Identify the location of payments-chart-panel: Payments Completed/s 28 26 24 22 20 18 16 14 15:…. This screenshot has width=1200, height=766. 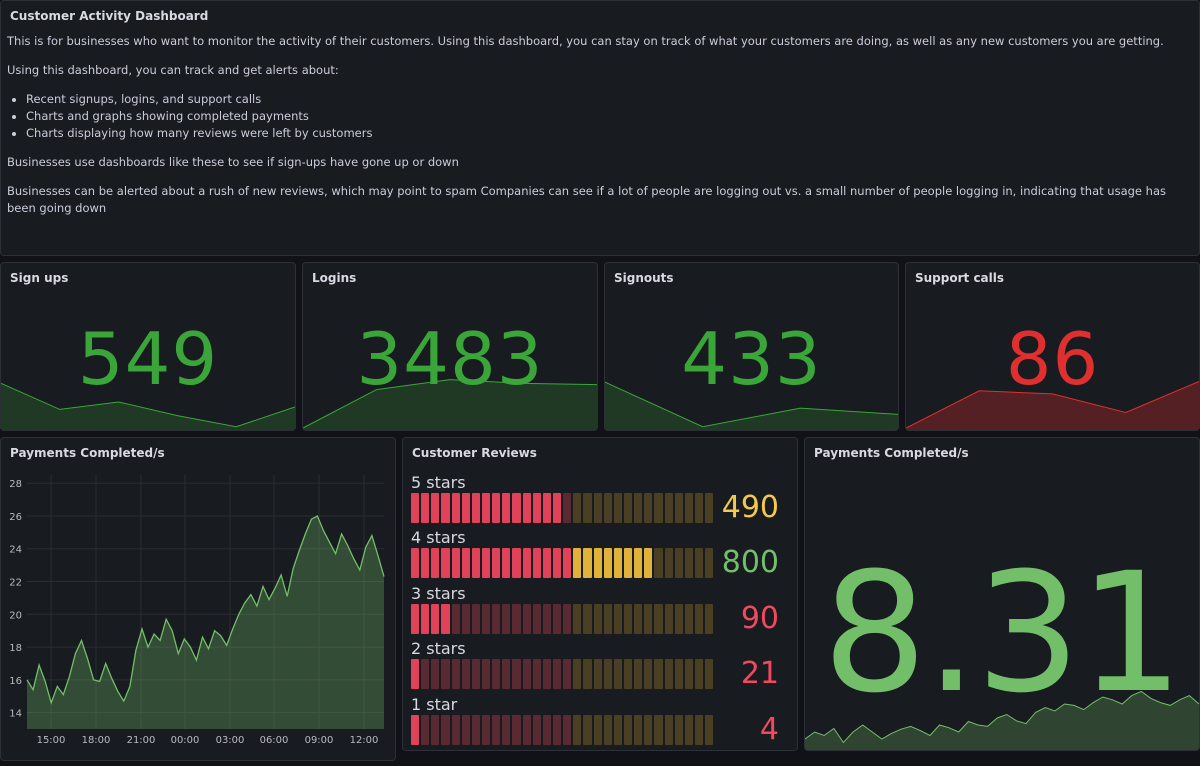
(198, 599).